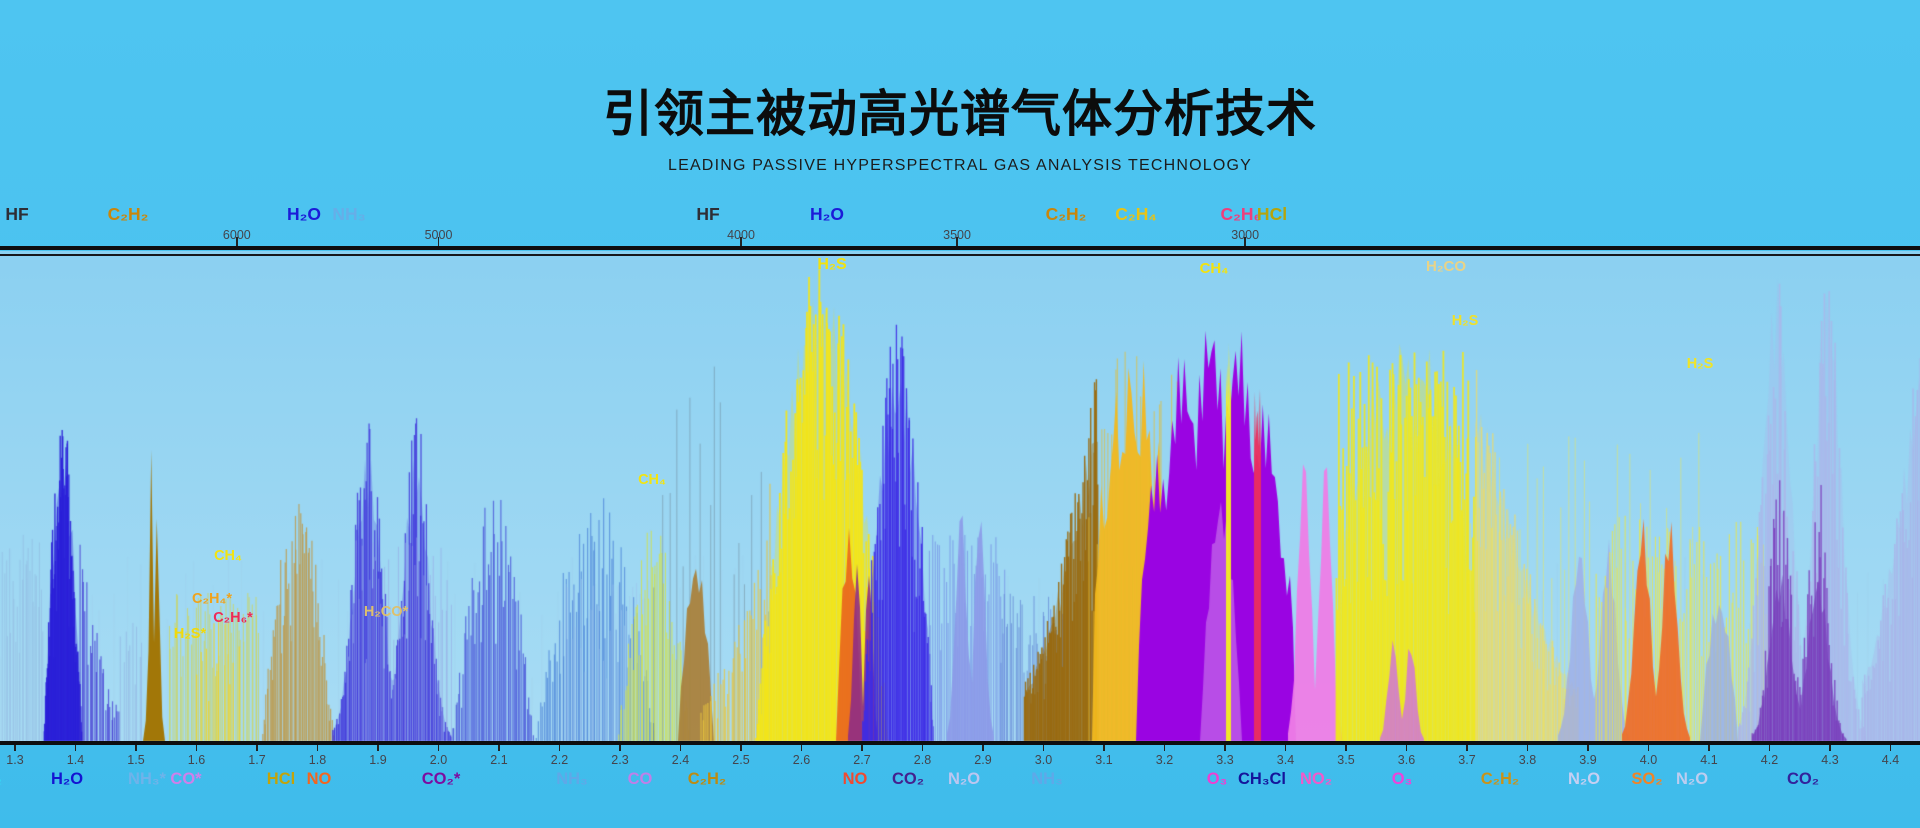  I want to click on wavelength-tick-label: 2.0, so click(438, 760).